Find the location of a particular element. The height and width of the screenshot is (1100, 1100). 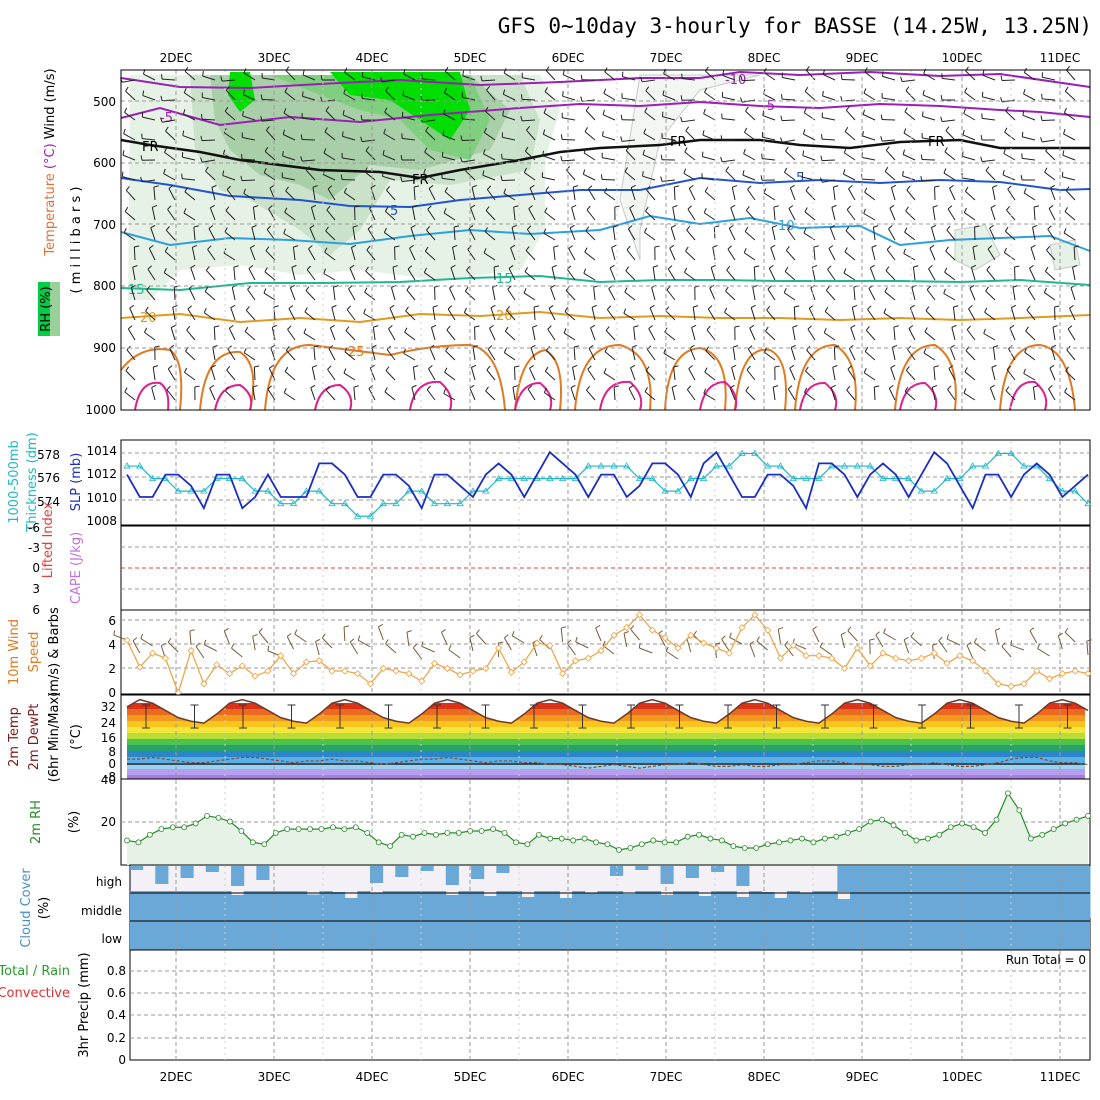

li-tick: 3 is located at coordinates (36, 589).